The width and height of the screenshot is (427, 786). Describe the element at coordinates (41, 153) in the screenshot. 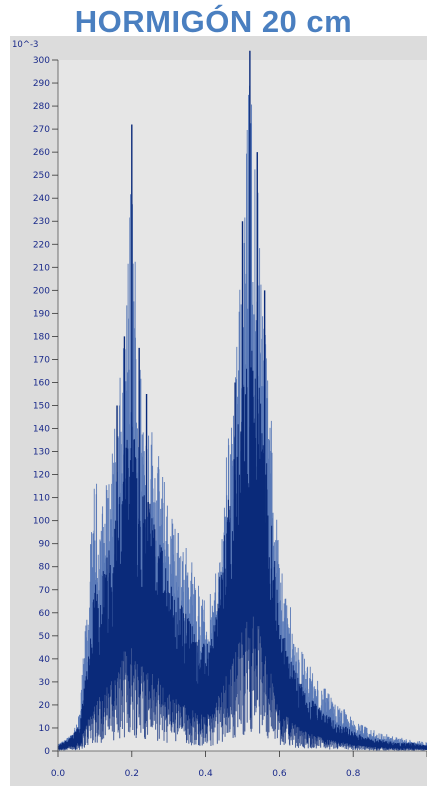

I see `y-tick-label: 260` at that location.